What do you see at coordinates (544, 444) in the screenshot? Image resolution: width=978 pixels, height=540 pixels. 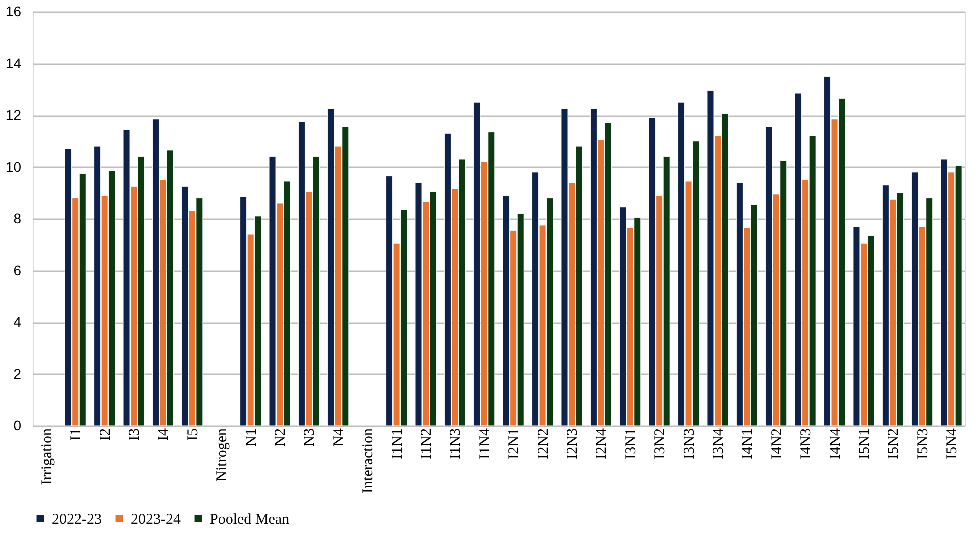 I see `x-tick-label: I2N2` at bounding box center [544, 444].